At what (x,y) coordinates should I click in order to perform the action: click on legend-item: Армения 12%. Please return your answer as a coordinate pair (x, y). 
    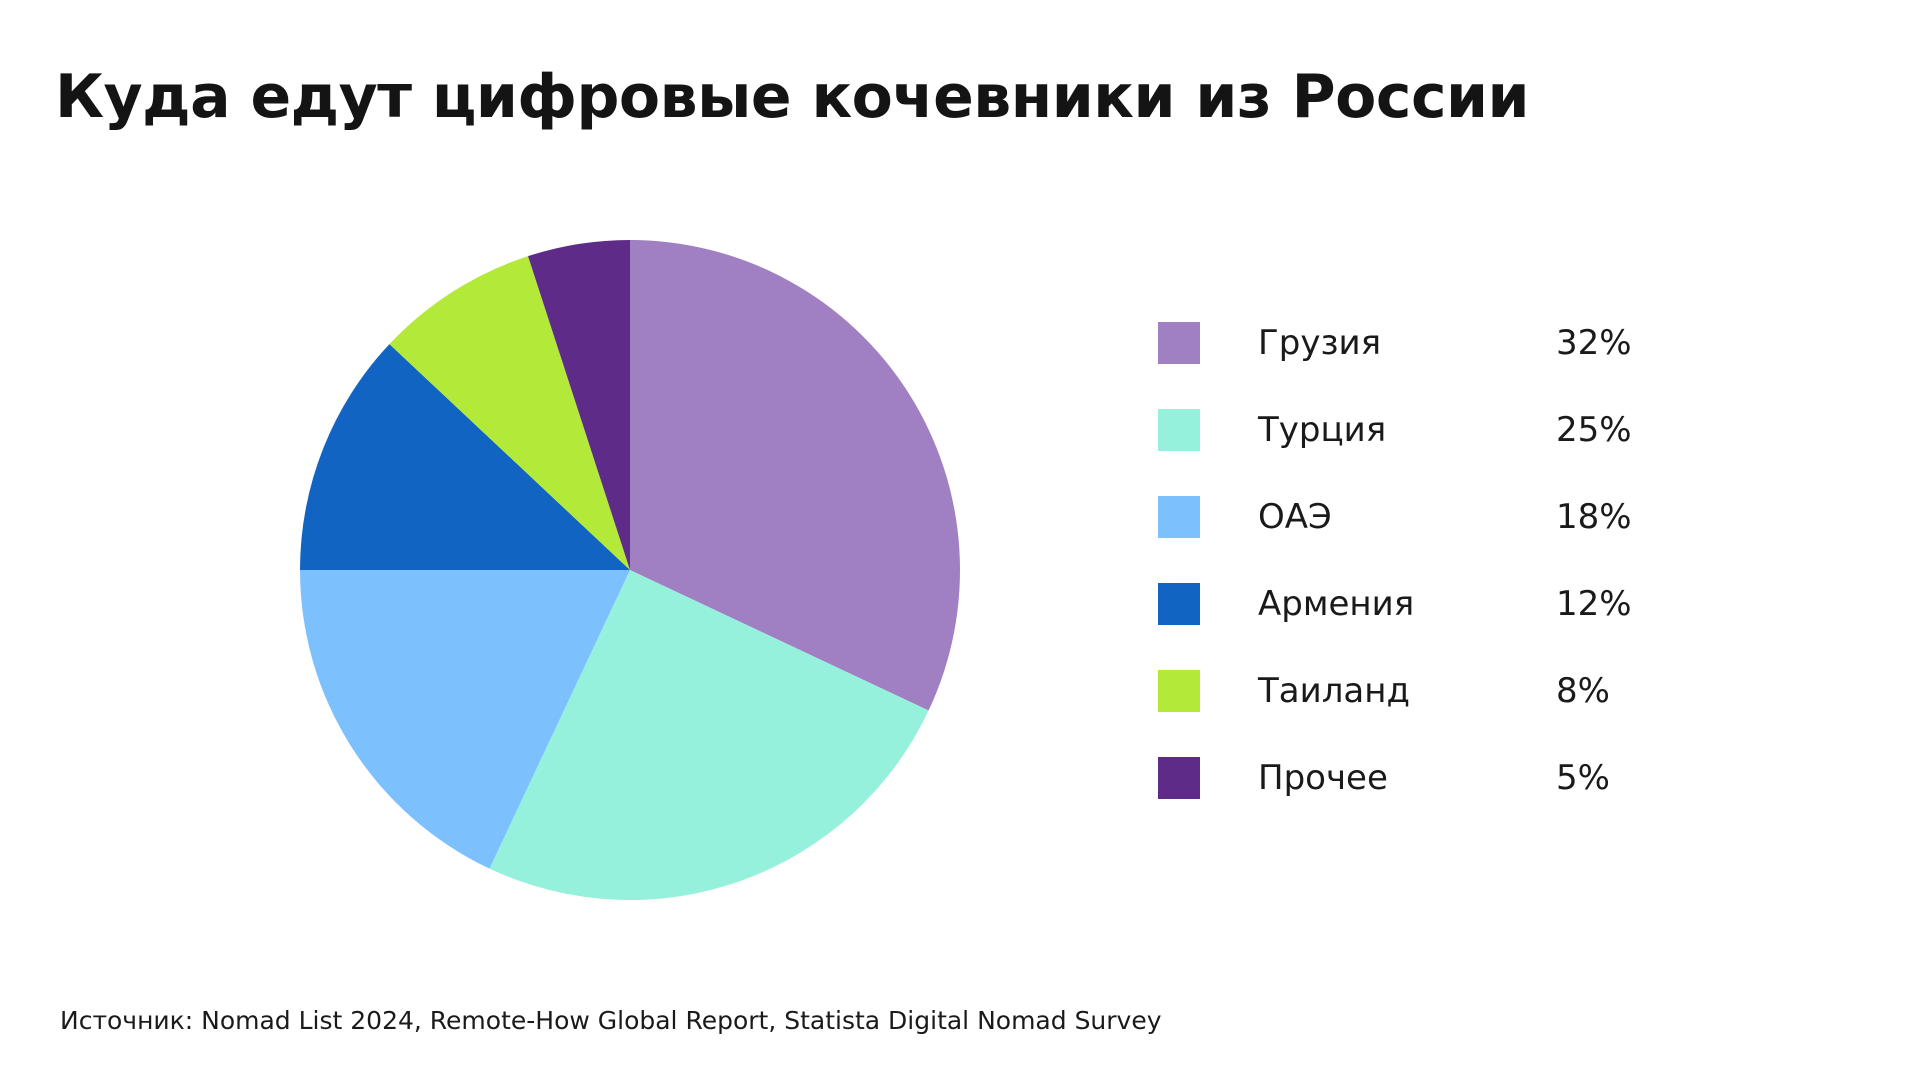
    Looking at the image, I should click on (1438, 604).